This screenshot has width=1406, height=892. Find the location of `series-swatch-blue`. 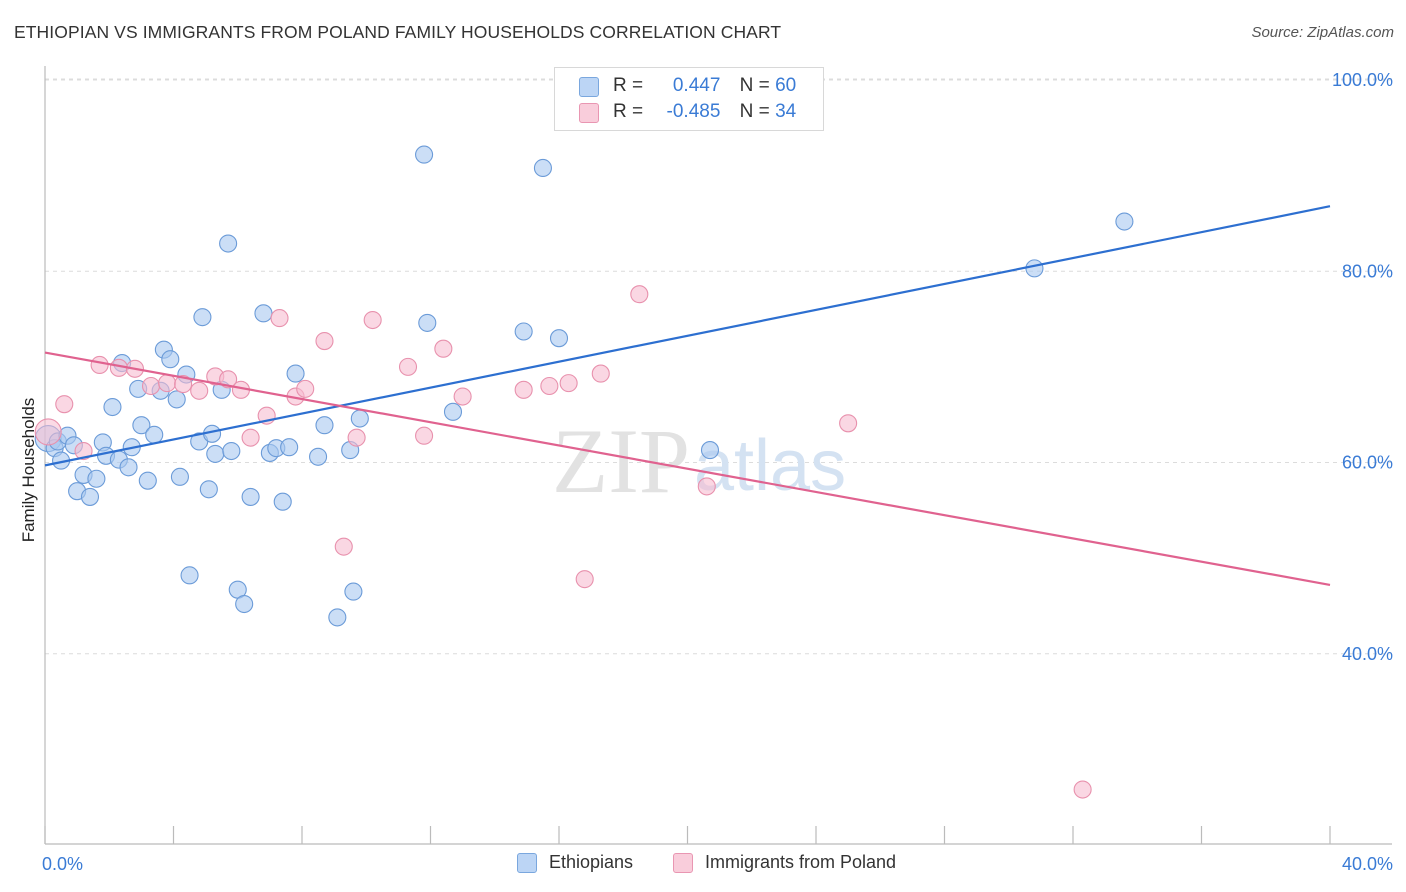

series-swatch-blue is located at coordinates (527, 863).